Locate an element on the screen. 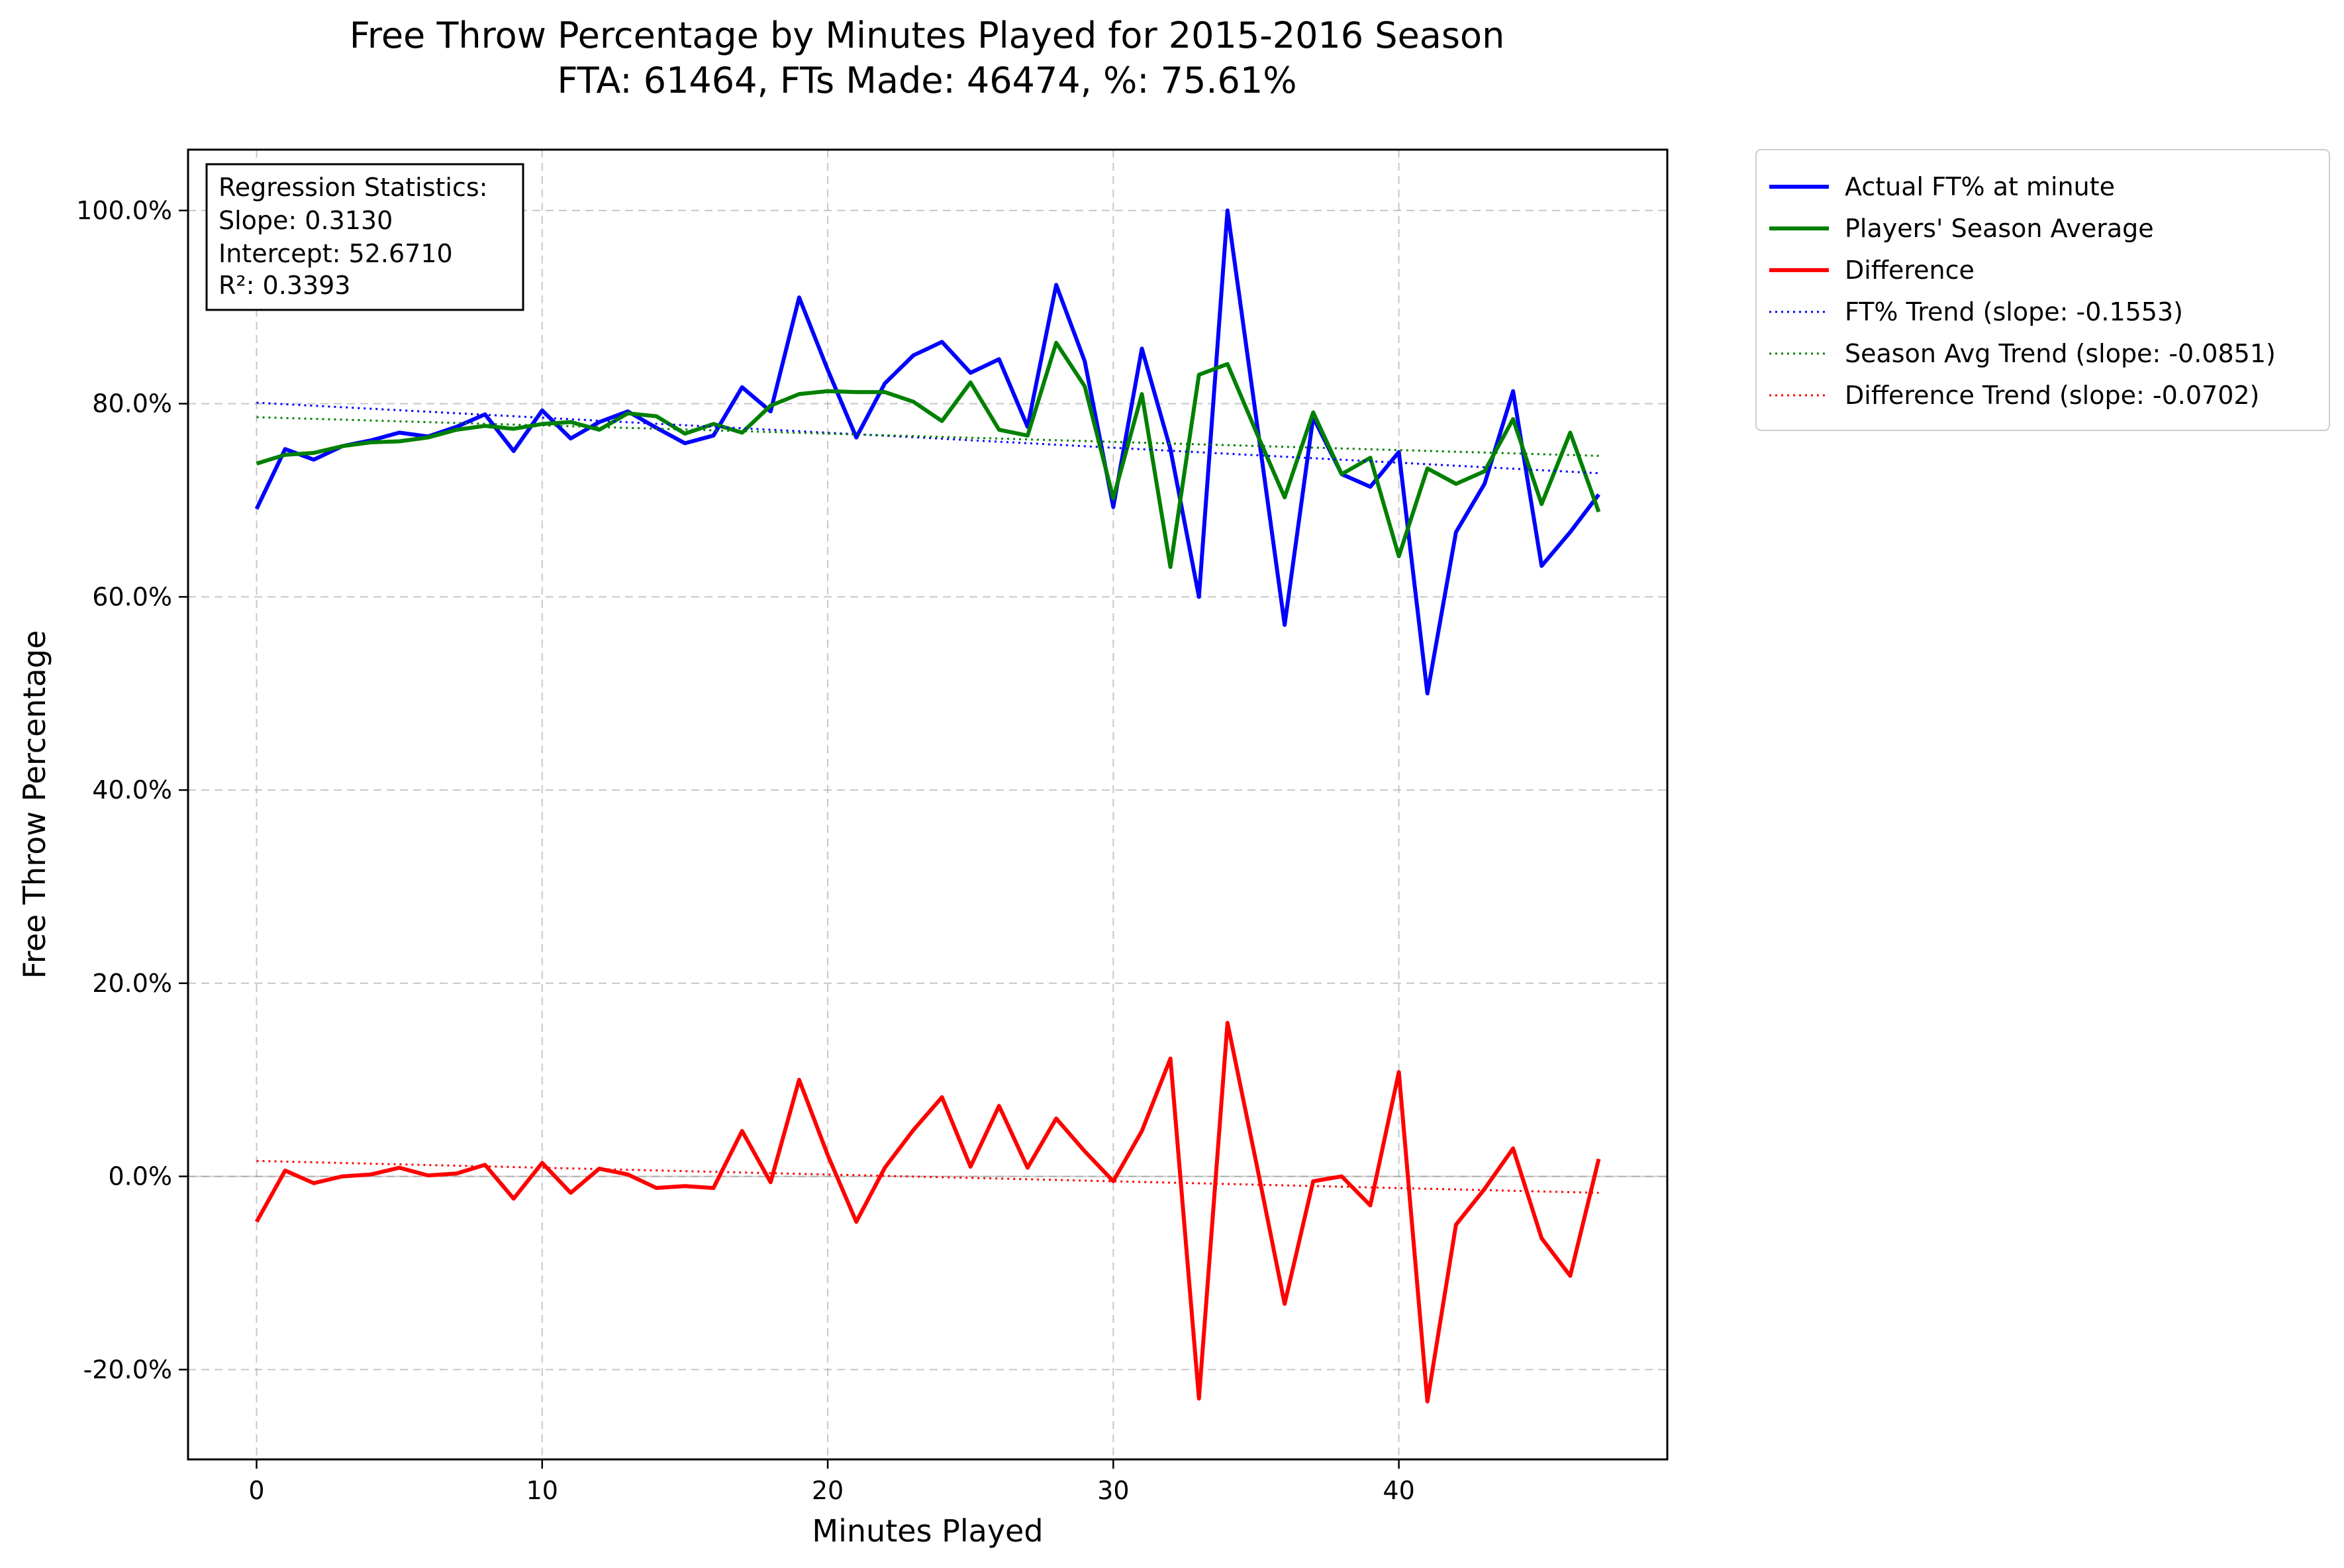 The height and width of the screenshot is (1568, 2344). x-tick-label: 40 is located at coordinates (1398, 1490).